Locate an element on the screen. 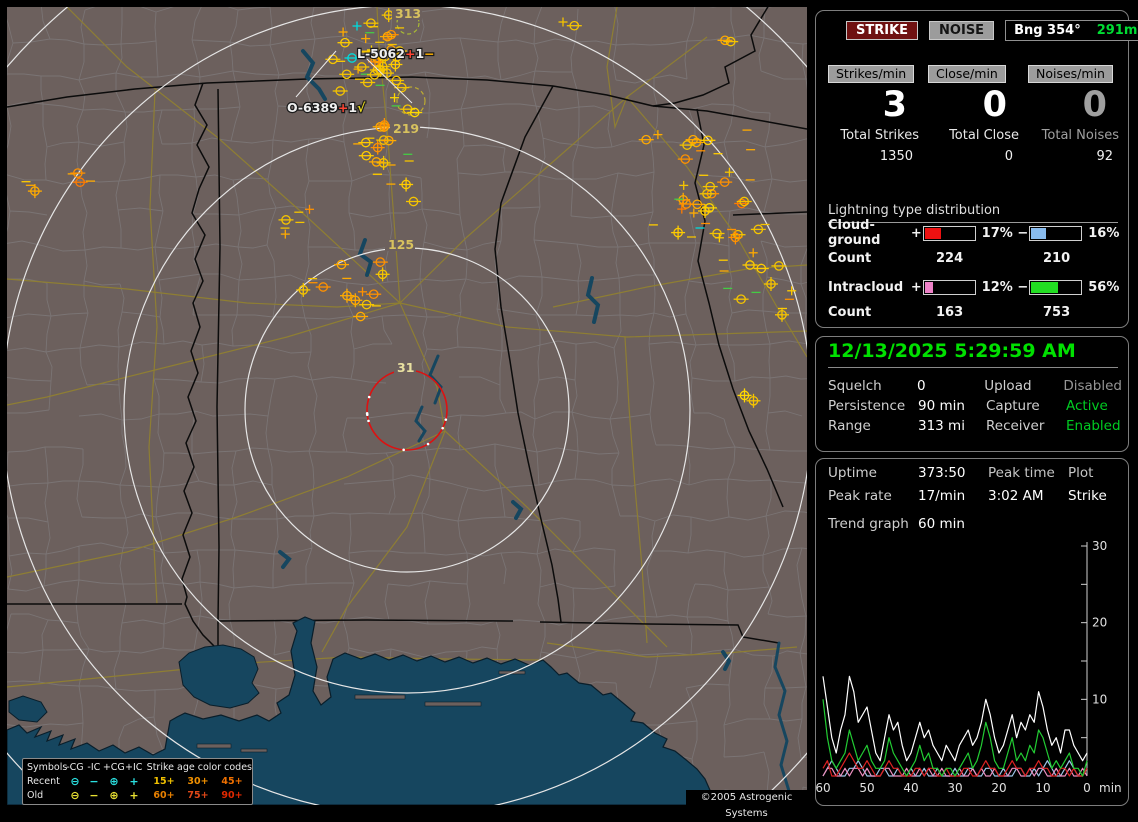 This screenshot has height=822, width=1138. legend-row-old: Old ⊖ − ⊕ +60+ 75+ 90+ is located at coordinates (139, 796).